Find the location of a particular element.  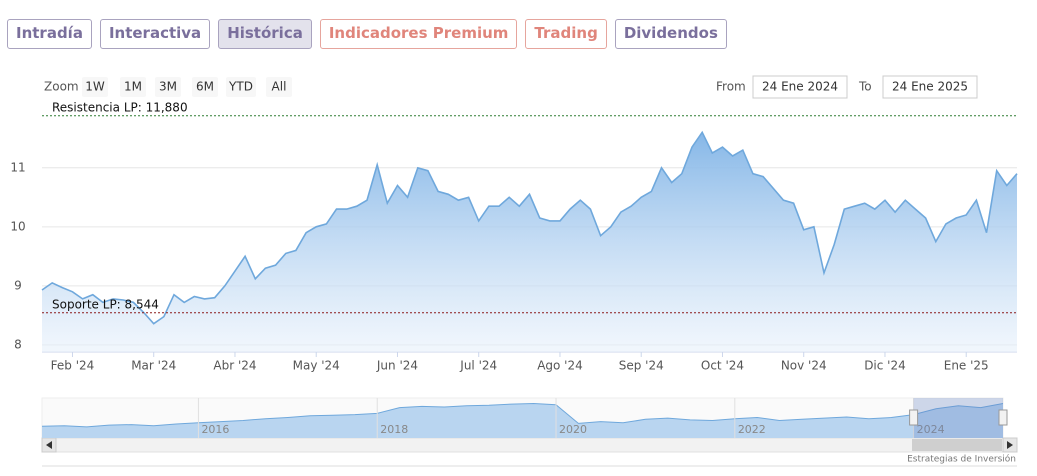

x-tick-label: Abr '24 is located at coordinates (234, 366).